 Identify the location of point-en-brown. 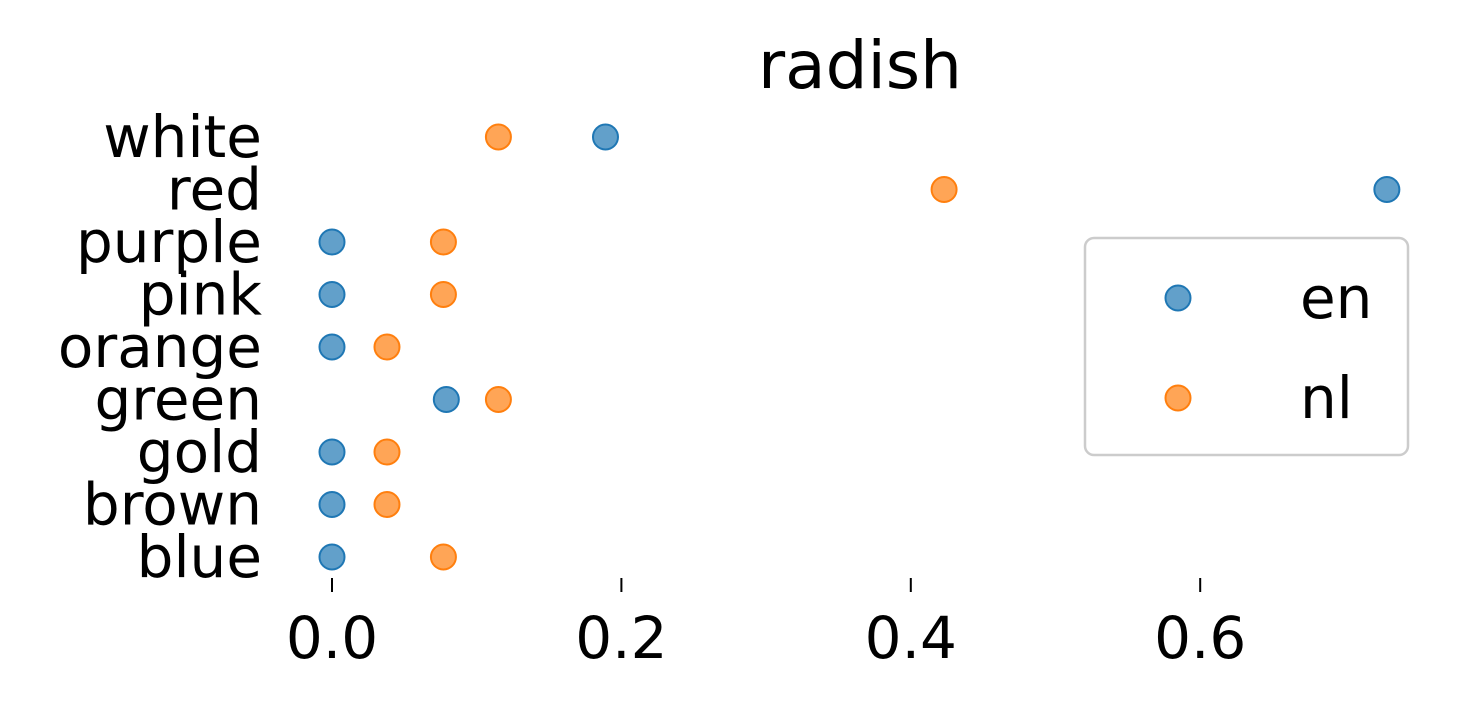
(332, 504).